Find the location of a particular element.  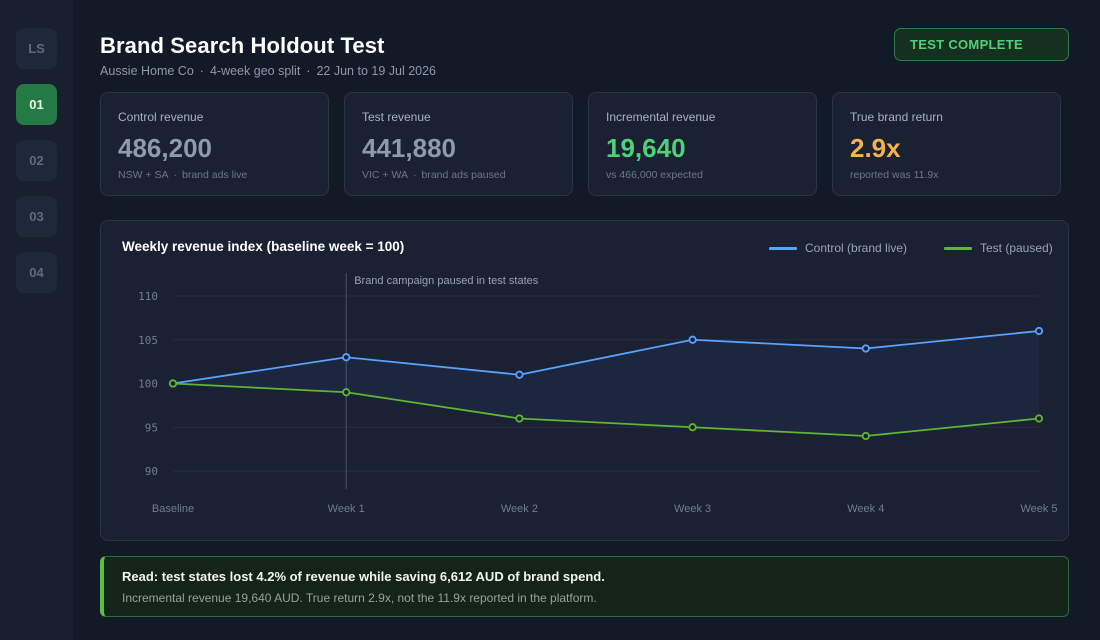

status-badge: TEST COMPLETE is located at coordinates (981, 44).